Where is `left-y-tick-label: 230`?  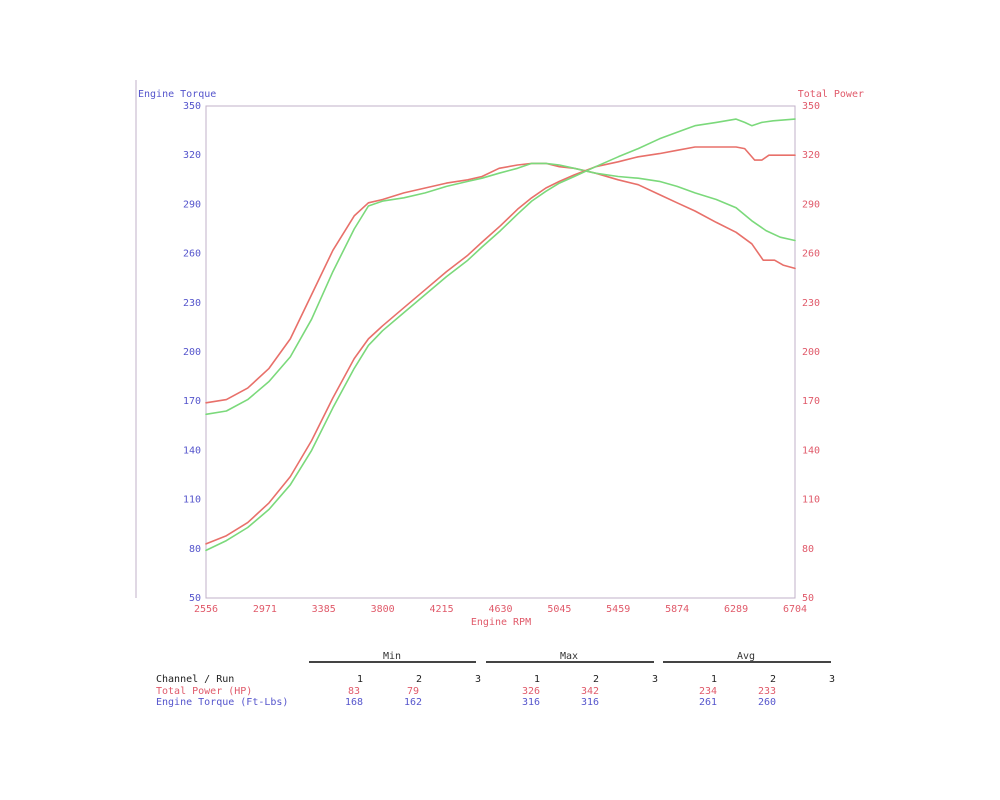 left-y-tick-label: 230 is located at coordinates (192, 303).